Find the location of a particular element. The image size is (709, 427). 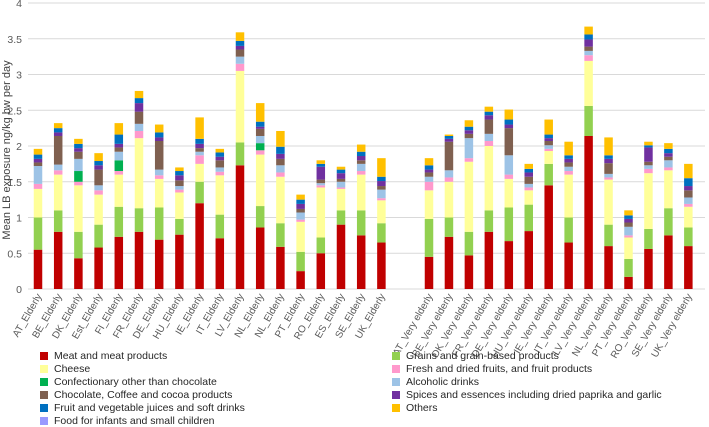

y-tick-label: 4 is located at coordinates (19, 5).